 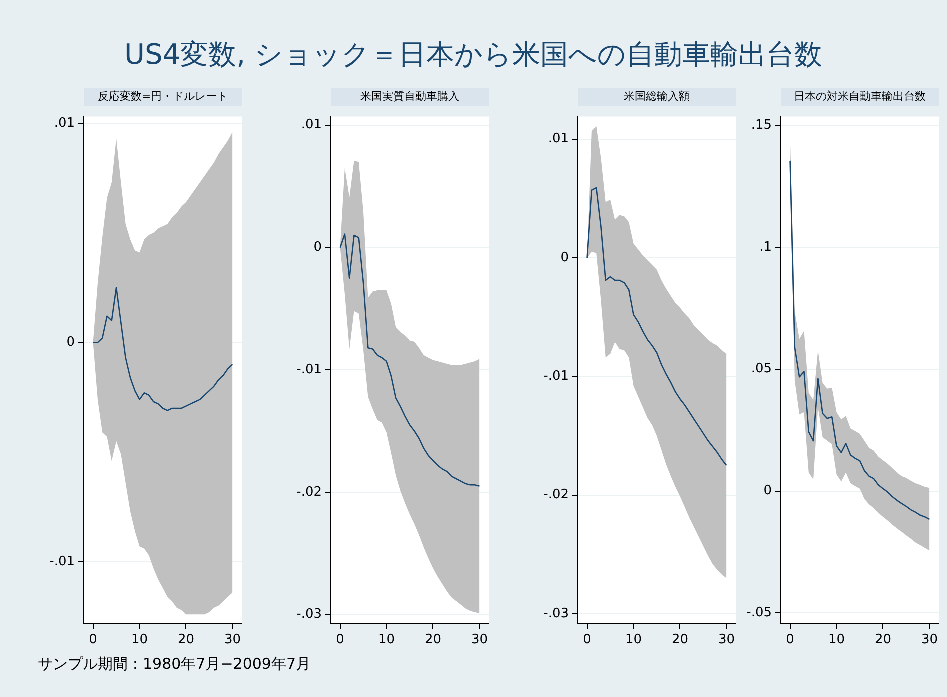 I want to click on y-tick-label: -.05, so click(x=759, y=613).